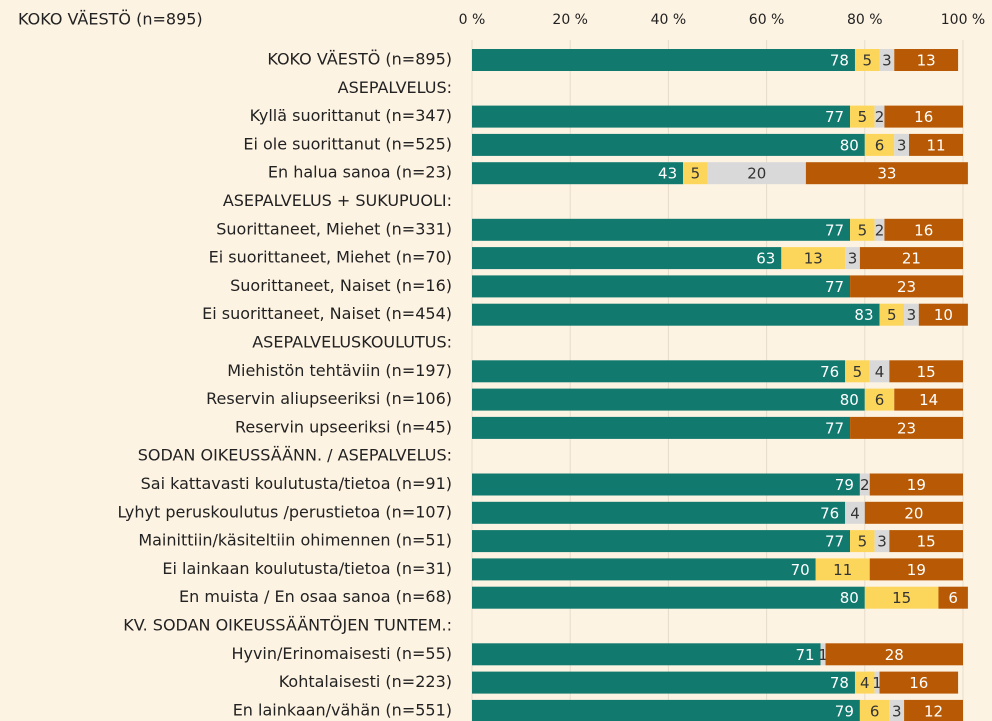 The image size is (992, 721). What do you see at coordinates (341, 653) in the screenshot?
I see `y-tick-label: Hyvin/Erinomaisesti (n=55)` at bounding box center [341, 653].